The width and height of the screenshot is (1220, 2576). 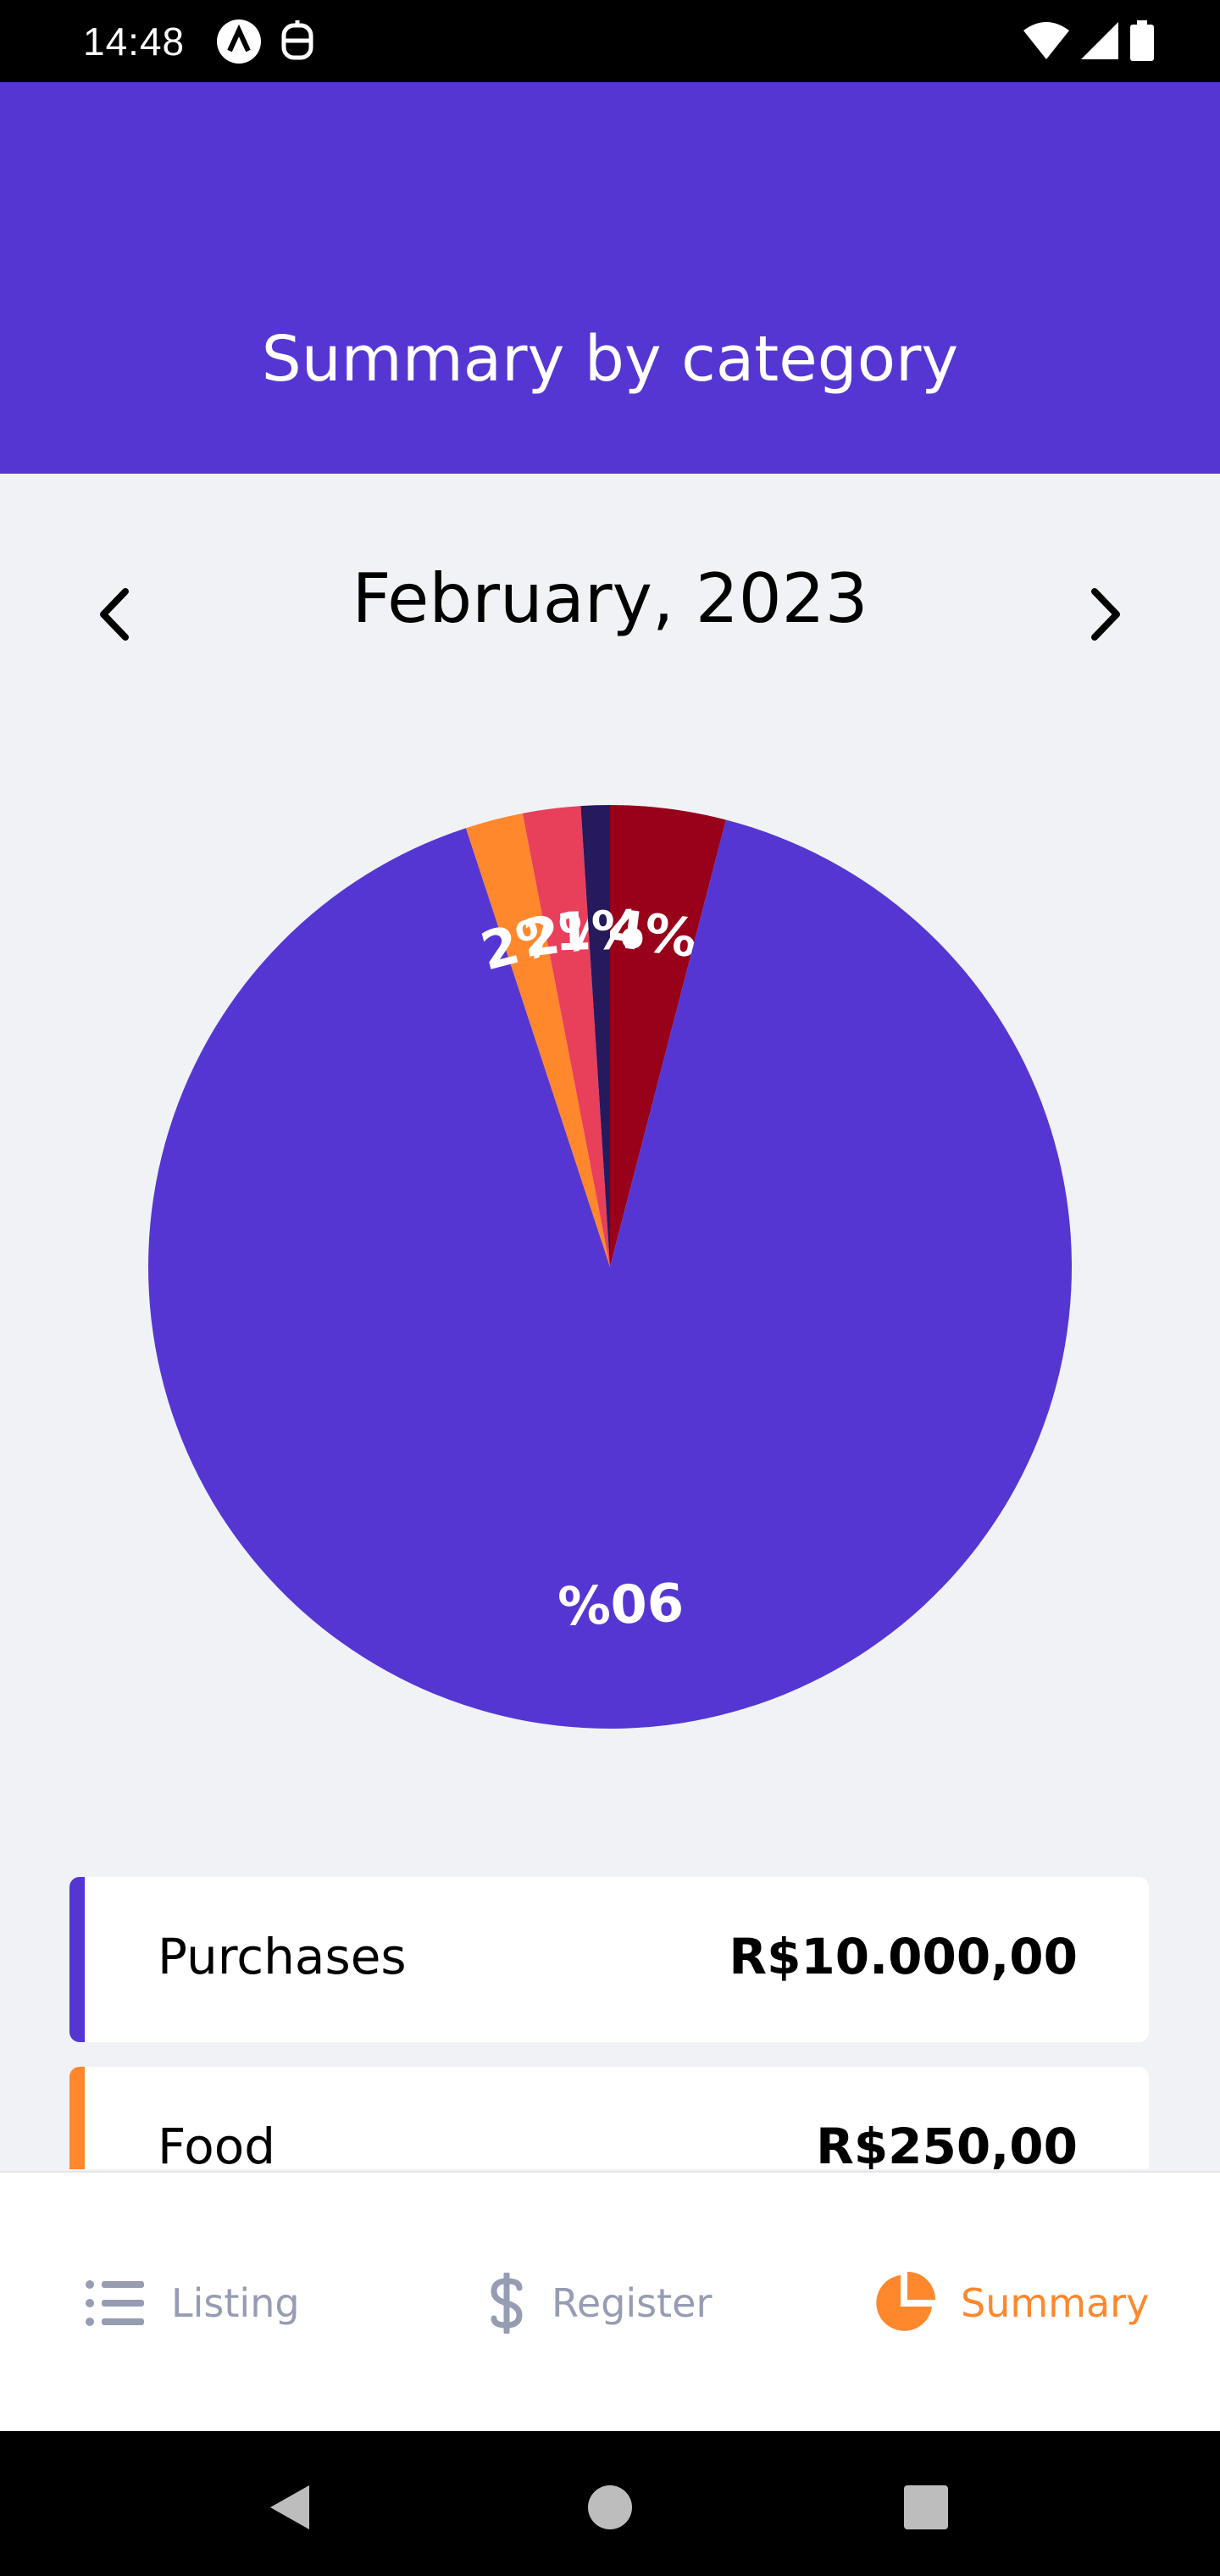 I want to click on system-navigation-bar, so click(x=610, y=2503).